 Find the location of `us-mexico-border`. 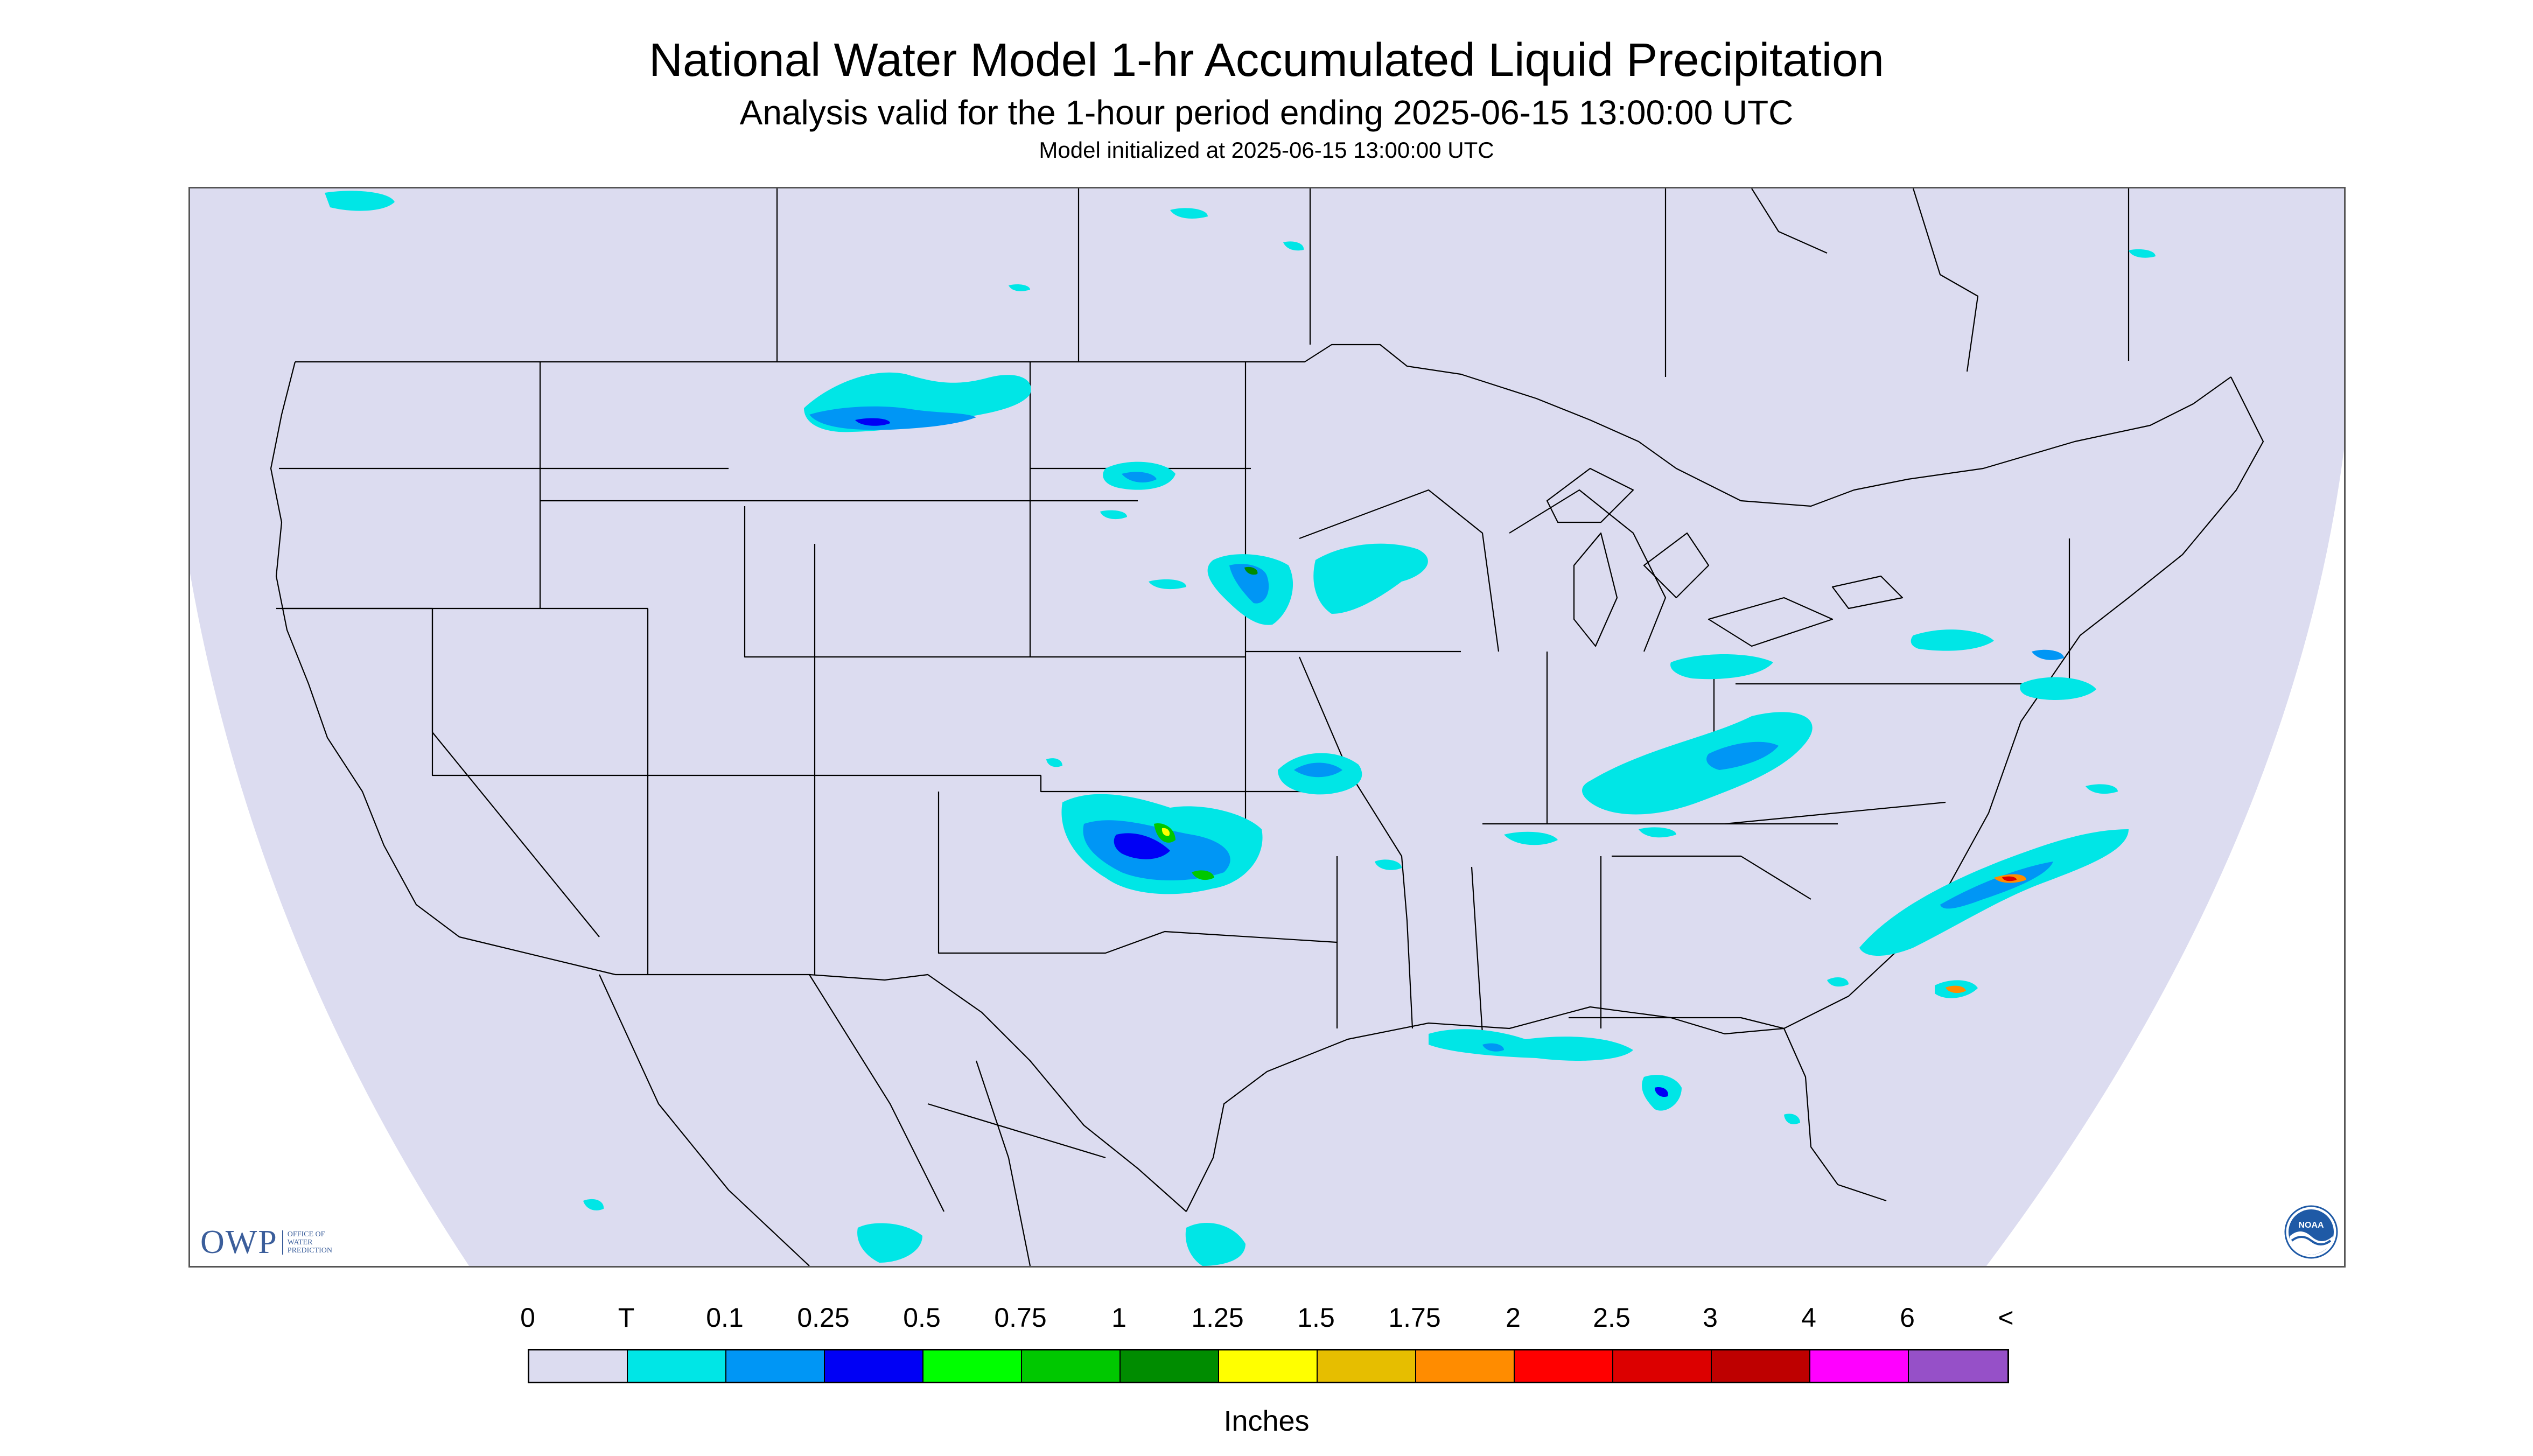

us-mexico-border is located at coordinates (823, 1074).